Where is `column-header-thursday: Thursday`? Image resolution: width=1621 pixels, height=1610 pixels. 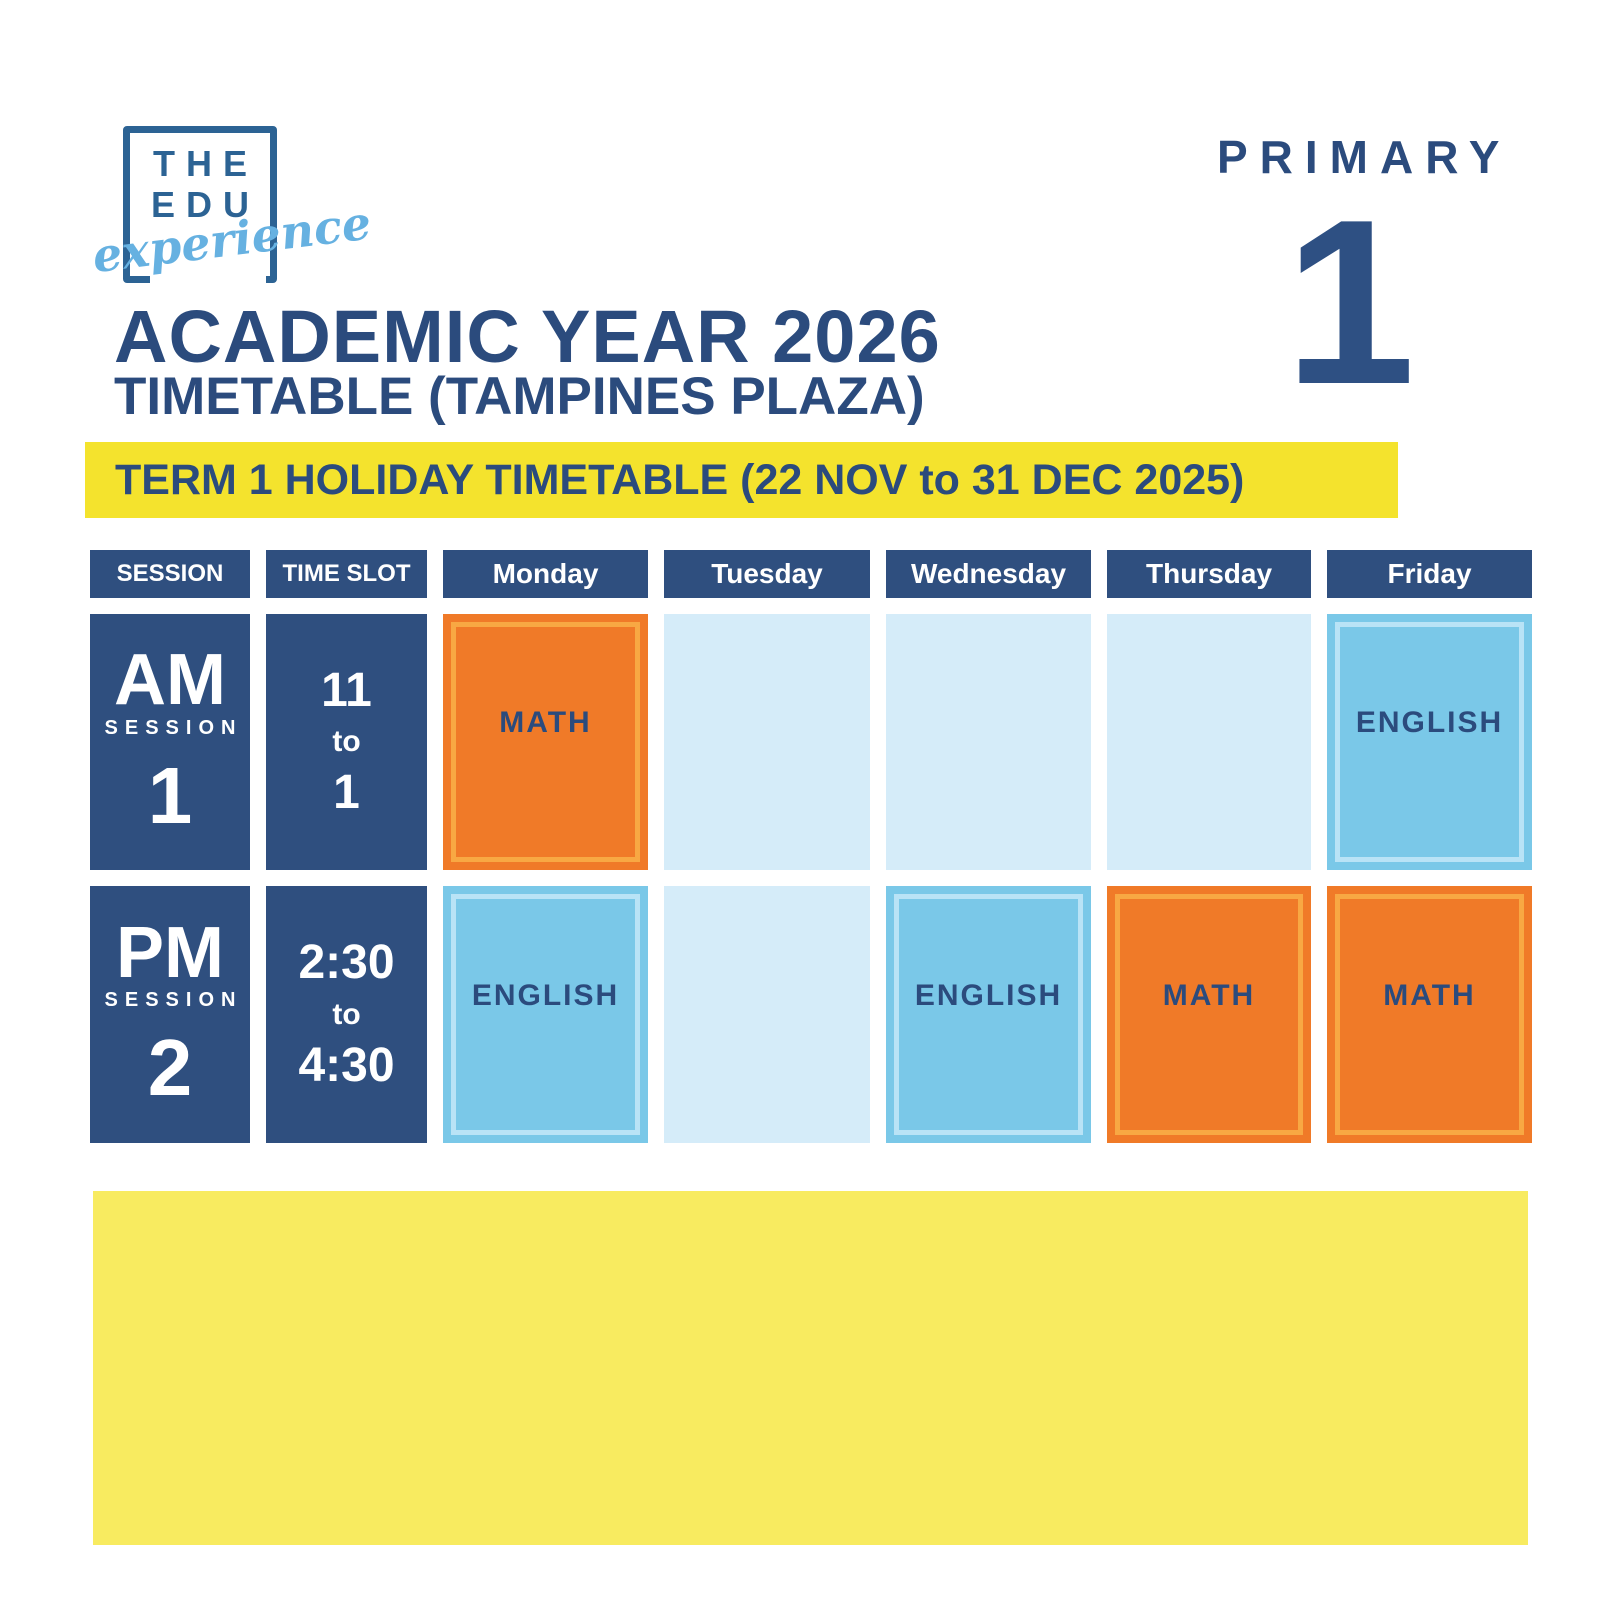 column-header-thursday: Thursday is located at coordinates (1209, 574).